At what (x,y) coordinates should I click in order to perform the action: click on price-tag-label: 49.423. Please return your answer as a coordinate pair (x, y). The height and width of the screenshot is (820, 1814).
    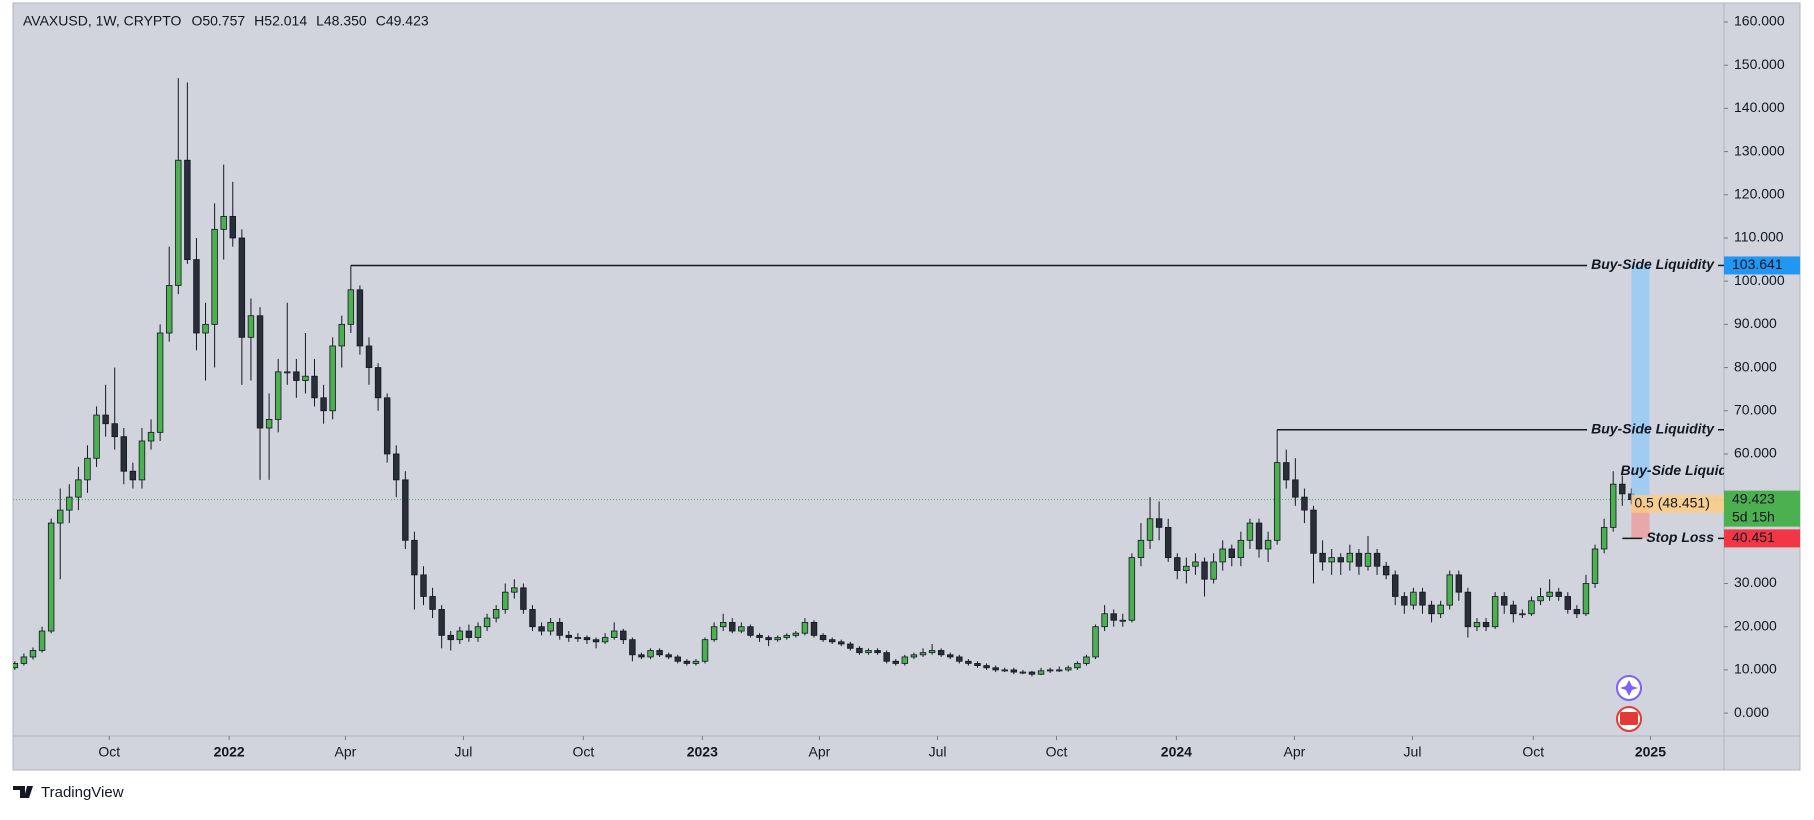
    Looking at the image, I should click on (1753, 498).